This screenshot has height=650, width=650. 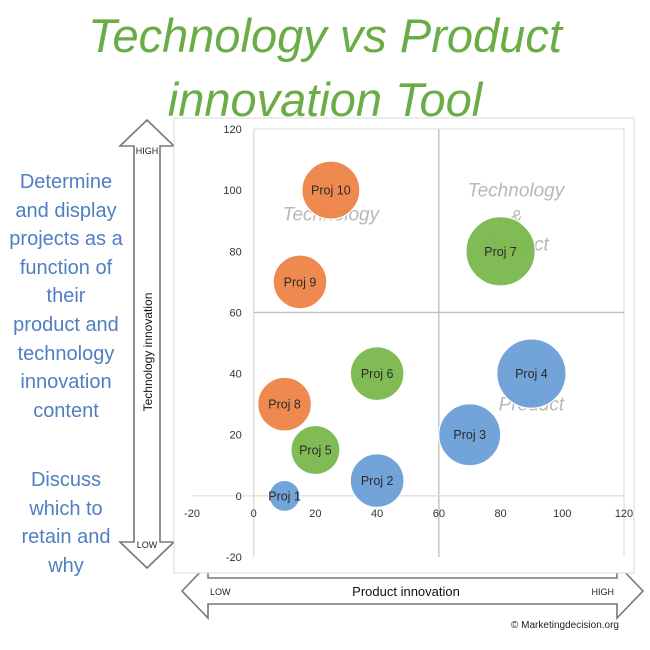 What do you see at coordinates (603, 592) in the screenshot?
I see `horizontal-arrow-high-label: HIGH` at bounding box center [603, 592].